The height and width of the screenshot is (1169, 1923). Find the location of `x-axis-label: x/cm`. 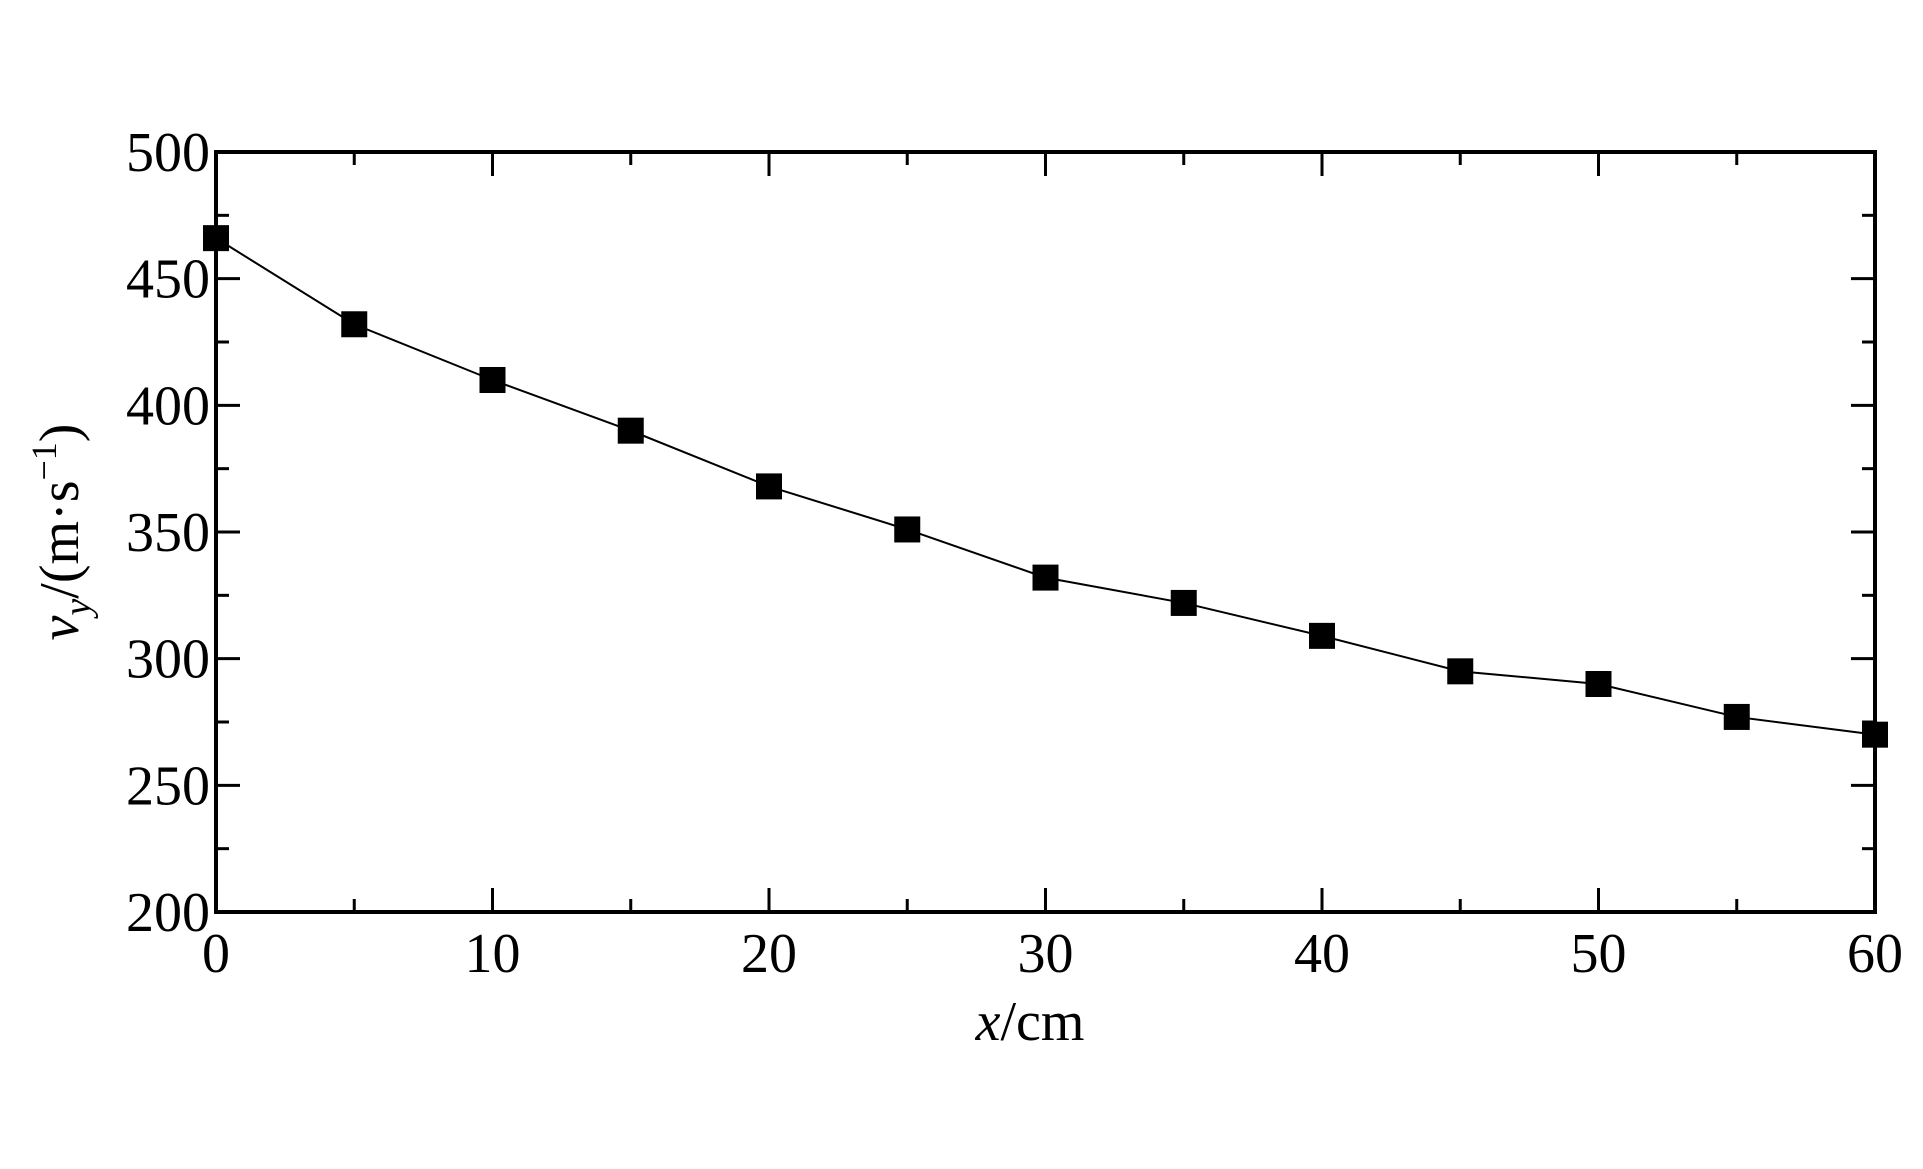

x-axis-label: x/cm is located at coordinates (1030, 1022).